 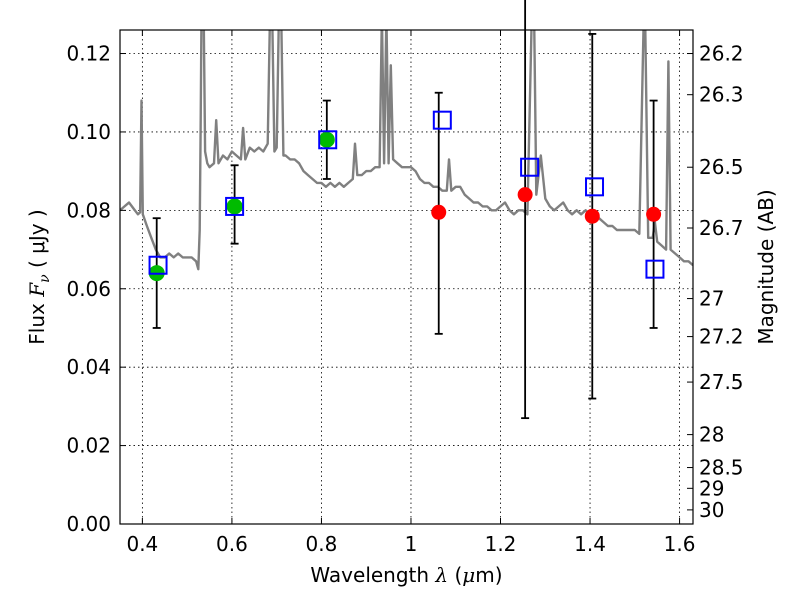 What do you see at coordinates (88, 54) in the screenshot?
I see `y-tick-label: 0.12` at bounding box center [88, 54].